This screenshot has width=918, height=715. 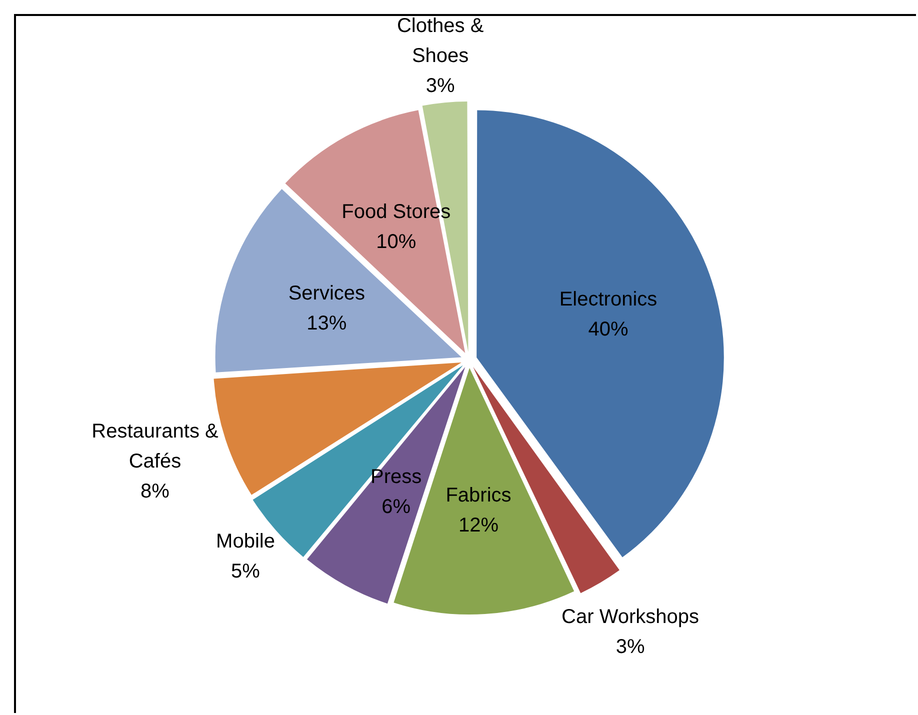 What do you see at coordinates (396, 507) in the screenshot?
I see `data-label: 6%` at bounding box center [396, 507].